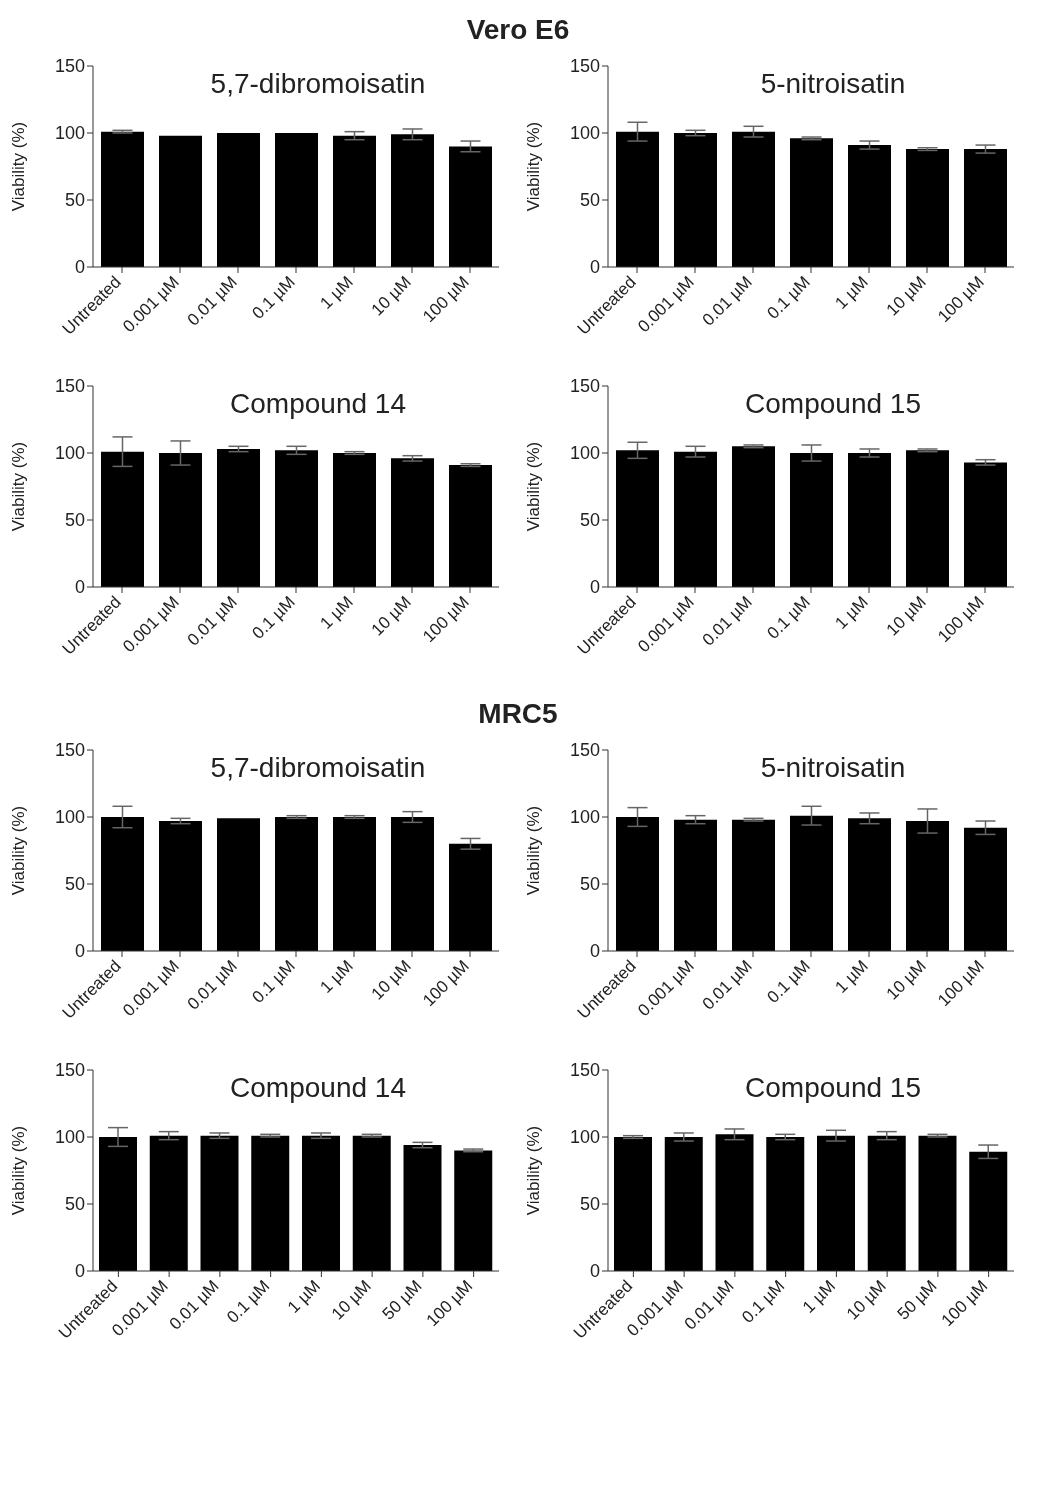  I want to click on chart-title: Compound 15, so click(833, 1088).